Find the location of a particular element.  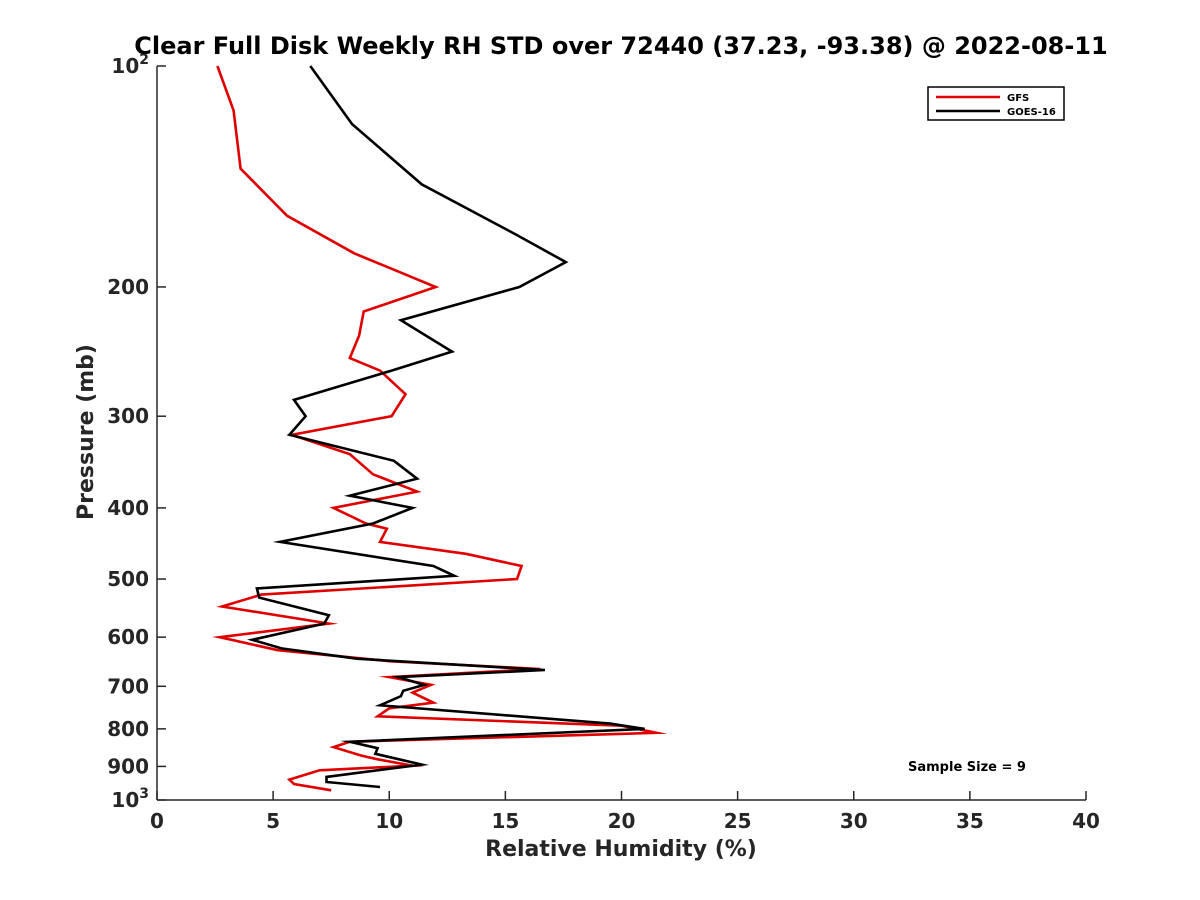

legend-box is located at coordinates (996, 103).